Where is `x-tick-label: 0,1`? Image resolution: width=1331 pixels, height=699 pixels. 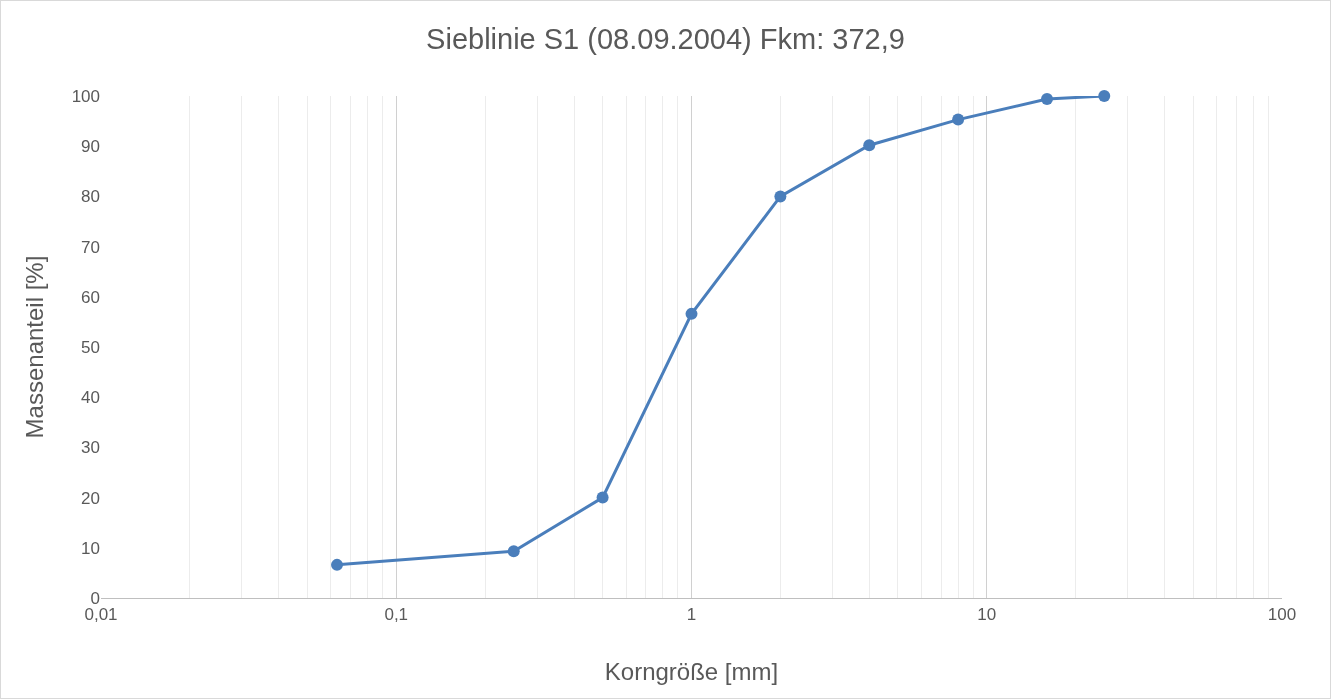
x-tick-label: 0,1 is located at coordinates (396, 614).